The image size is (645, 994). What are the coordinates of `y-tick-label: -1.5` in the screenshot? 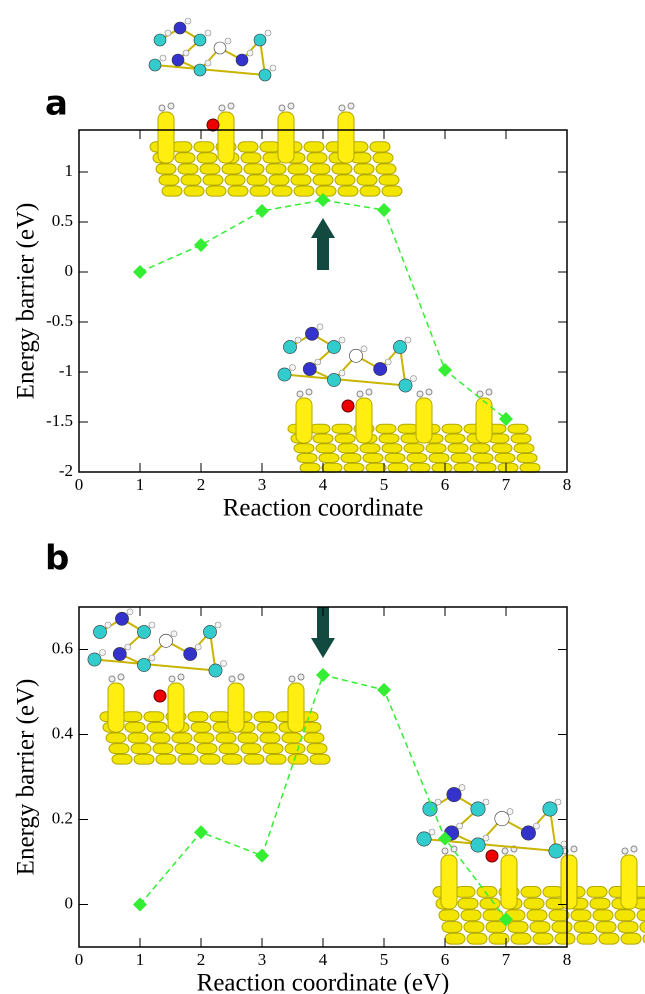 It's located at (59, 420).